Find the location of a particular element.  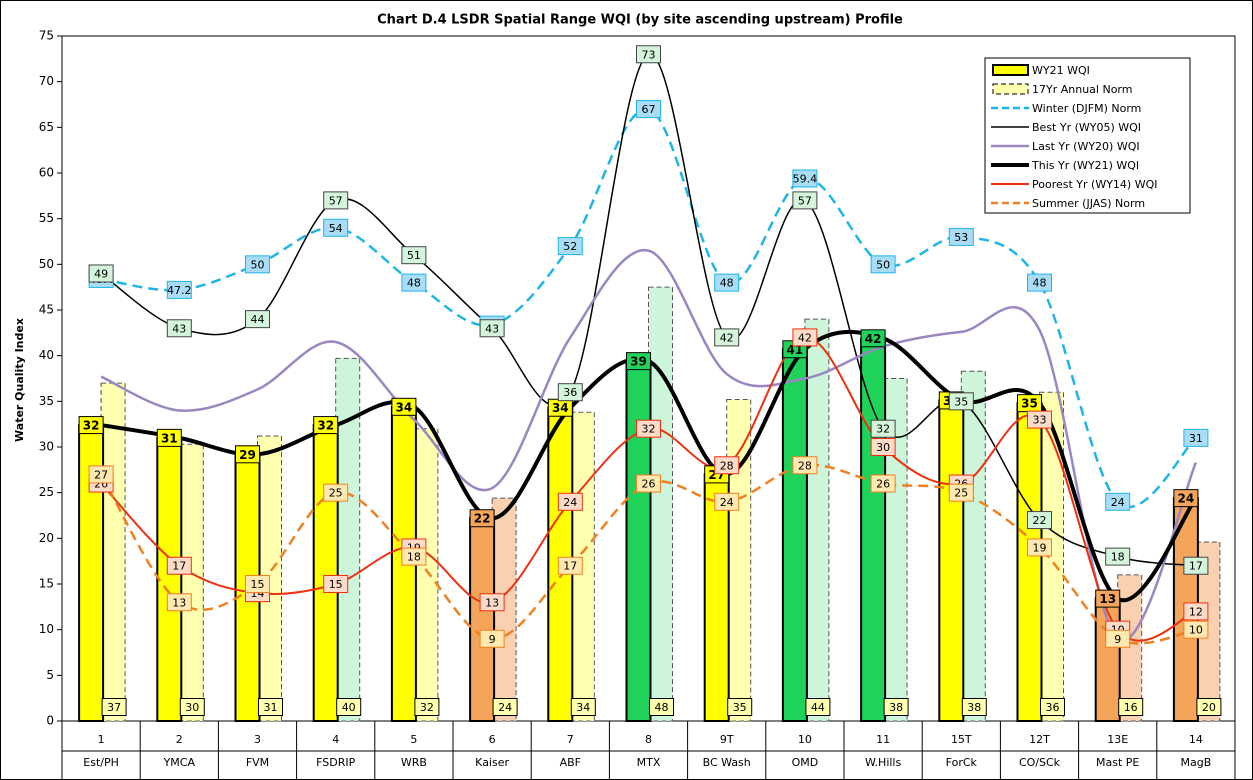

y-tick-label: 30 is located at coordinates (46, 447).